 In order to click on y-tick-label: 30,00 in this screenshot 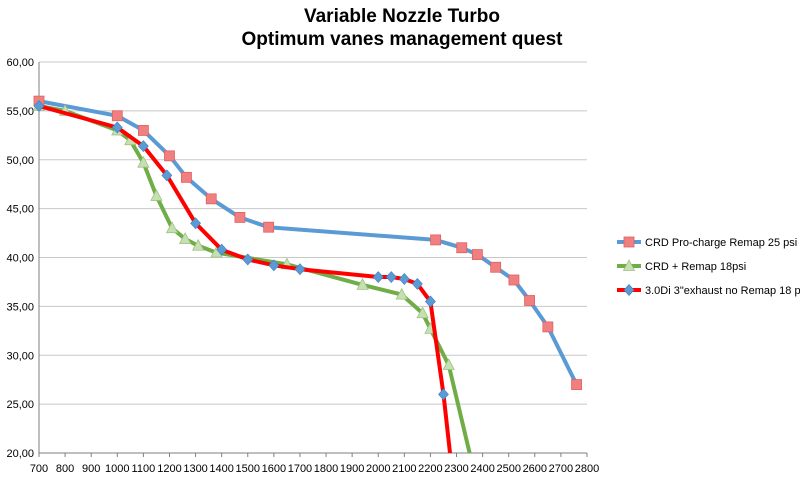, I will do `click(20, 356)`.